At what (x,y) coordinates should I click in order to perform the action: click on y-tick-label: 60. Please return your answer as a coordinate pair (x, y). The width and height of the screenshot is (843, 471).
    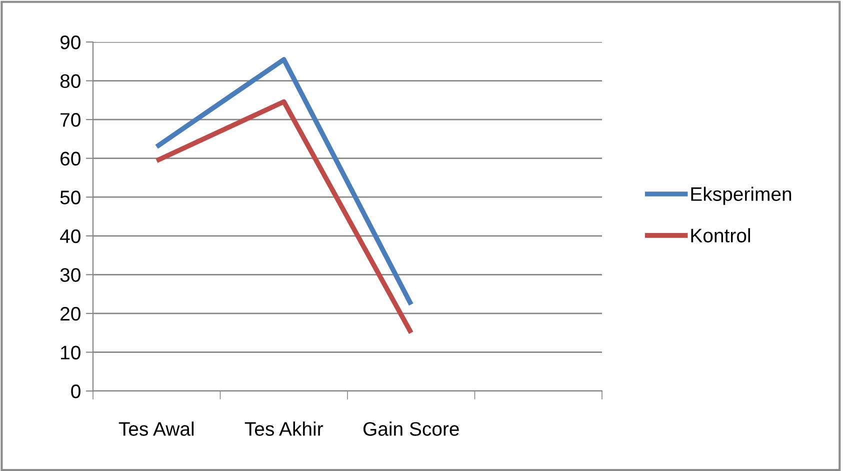
    Looking at the image, I should click on (70, 159).